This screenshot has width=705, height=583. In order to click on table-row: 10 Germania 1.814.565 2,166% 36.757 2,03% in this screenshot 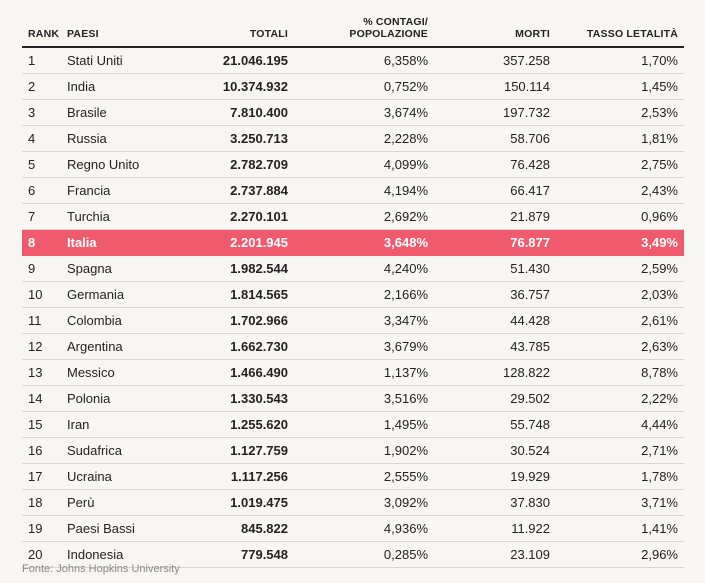, I will do `click(353, 294)`.